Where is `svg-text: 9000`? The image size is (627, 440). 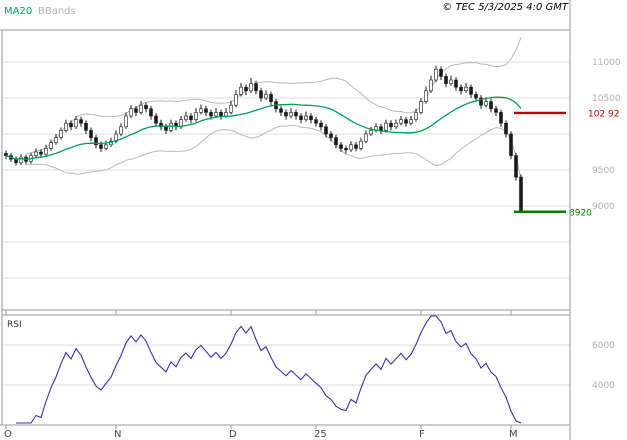 svg-text: 9000 is located at coordinates (603, 207).